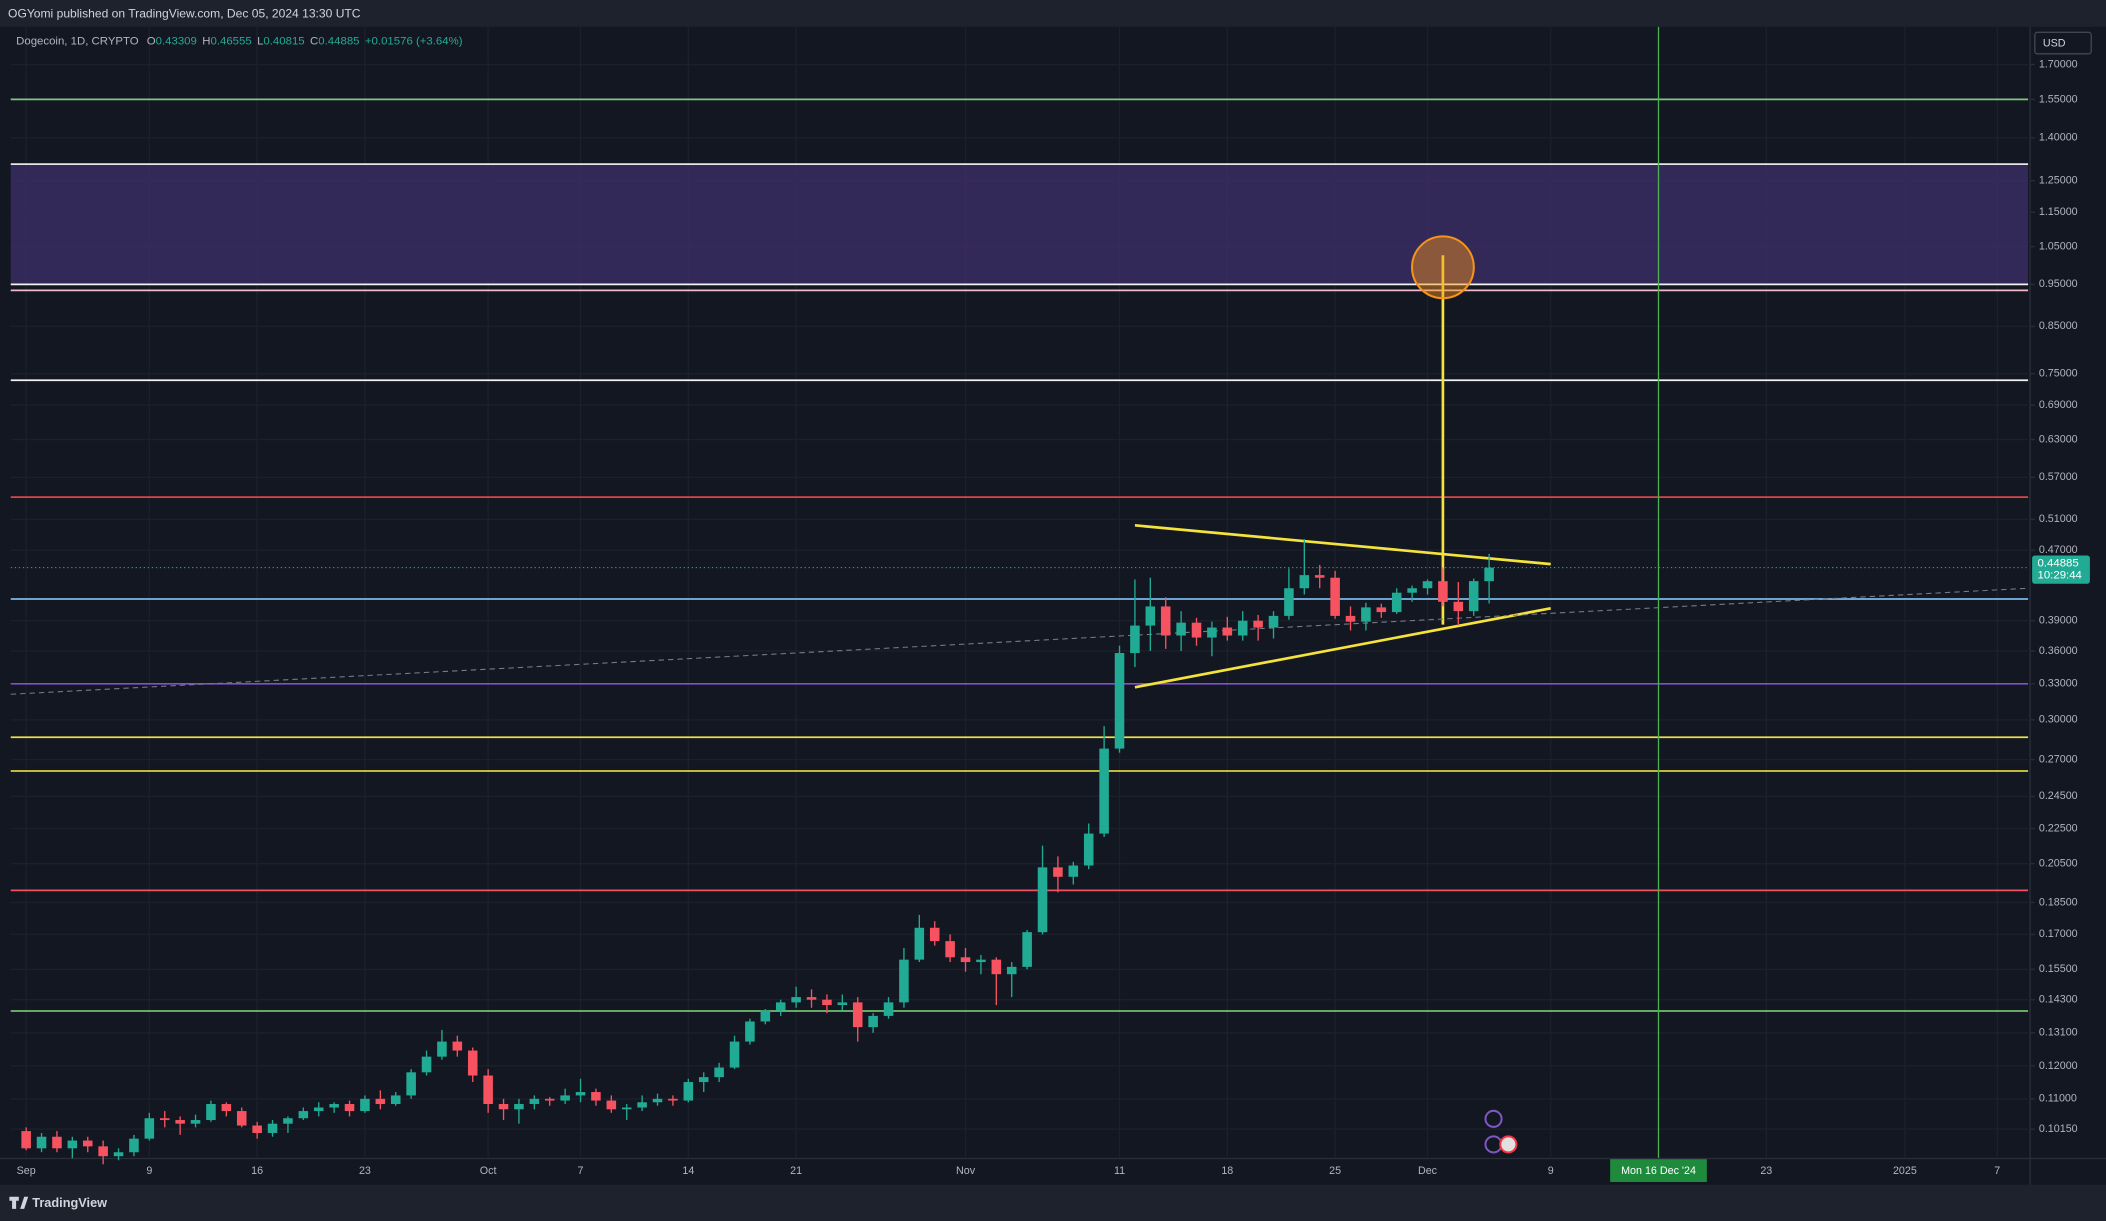 This screenshot has width=2106, height=1221. Describe the element at coordinates (2058, 99) in the screenshot. I see `y-tick-label: 1.55000` at that location.